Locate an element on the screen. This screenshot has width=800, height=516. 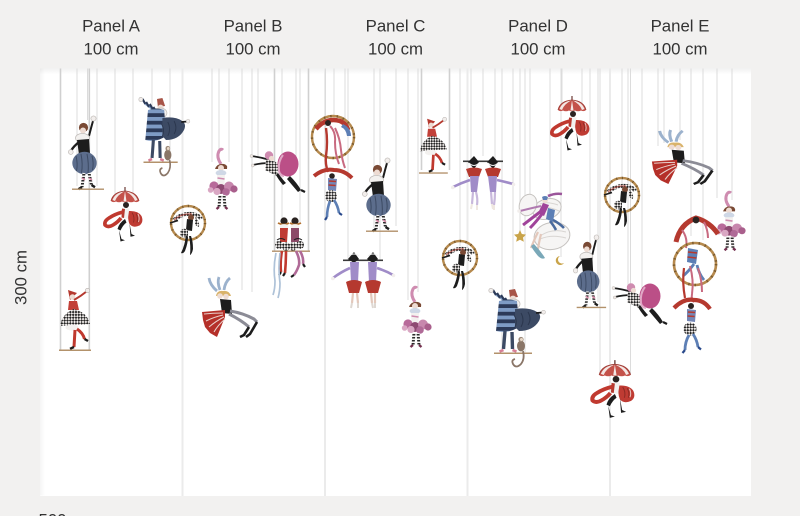
svg-text: 300 cm is located at coordinates (21, 277).